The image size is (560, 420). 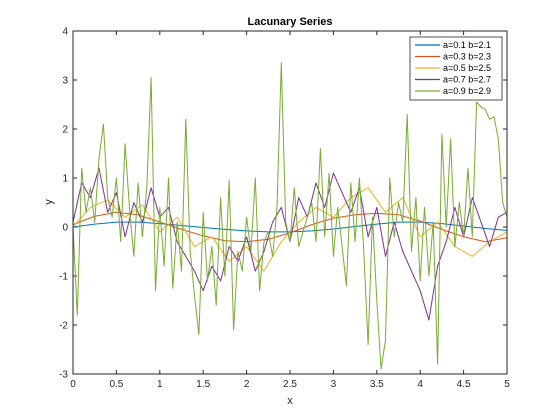 I want to click on chart-title: Lacunary Series, so click(x=290, y=22).